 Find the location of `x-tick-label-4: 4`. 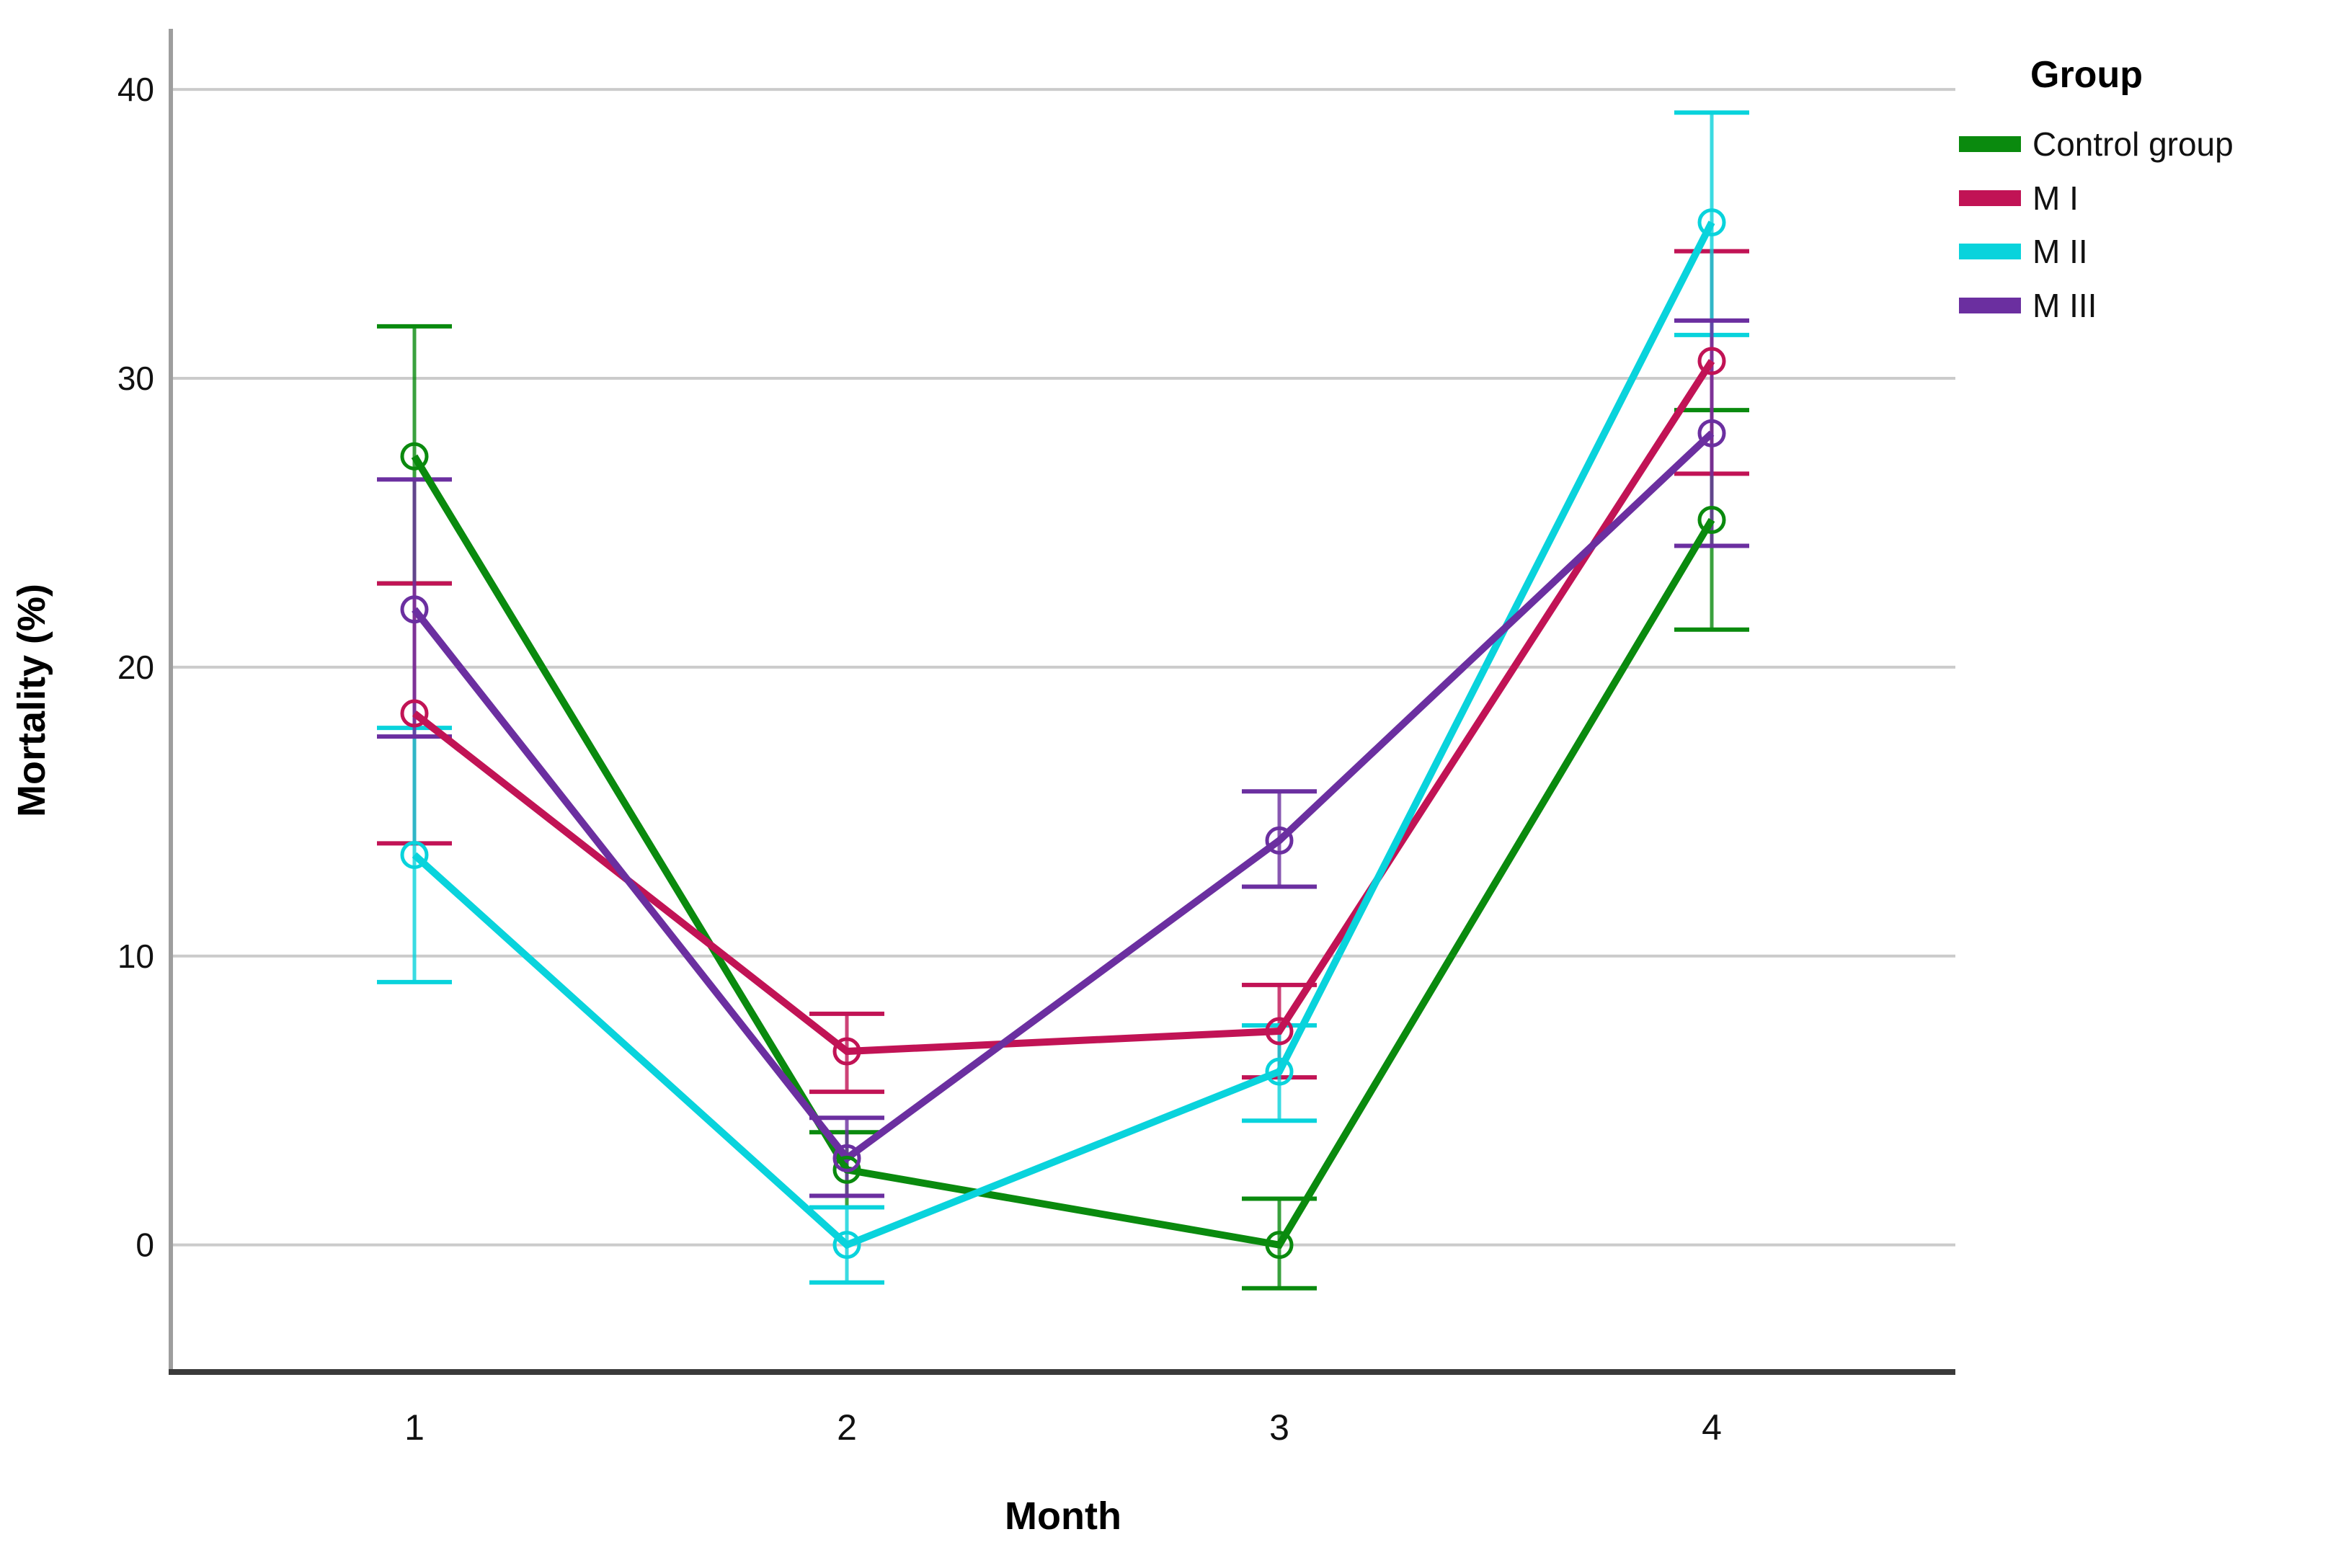

x-tick-label-4: 4 is located at coordinates (1712, 1427).